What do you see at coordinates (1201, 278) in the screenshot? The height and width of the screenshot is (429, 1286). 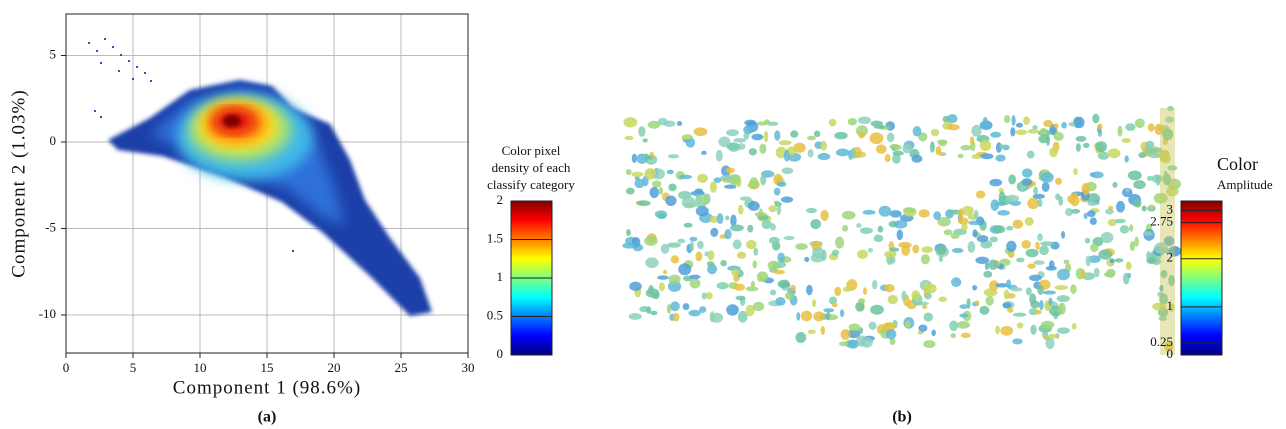 I see `colorbar` at bounding box center [1201, 278].